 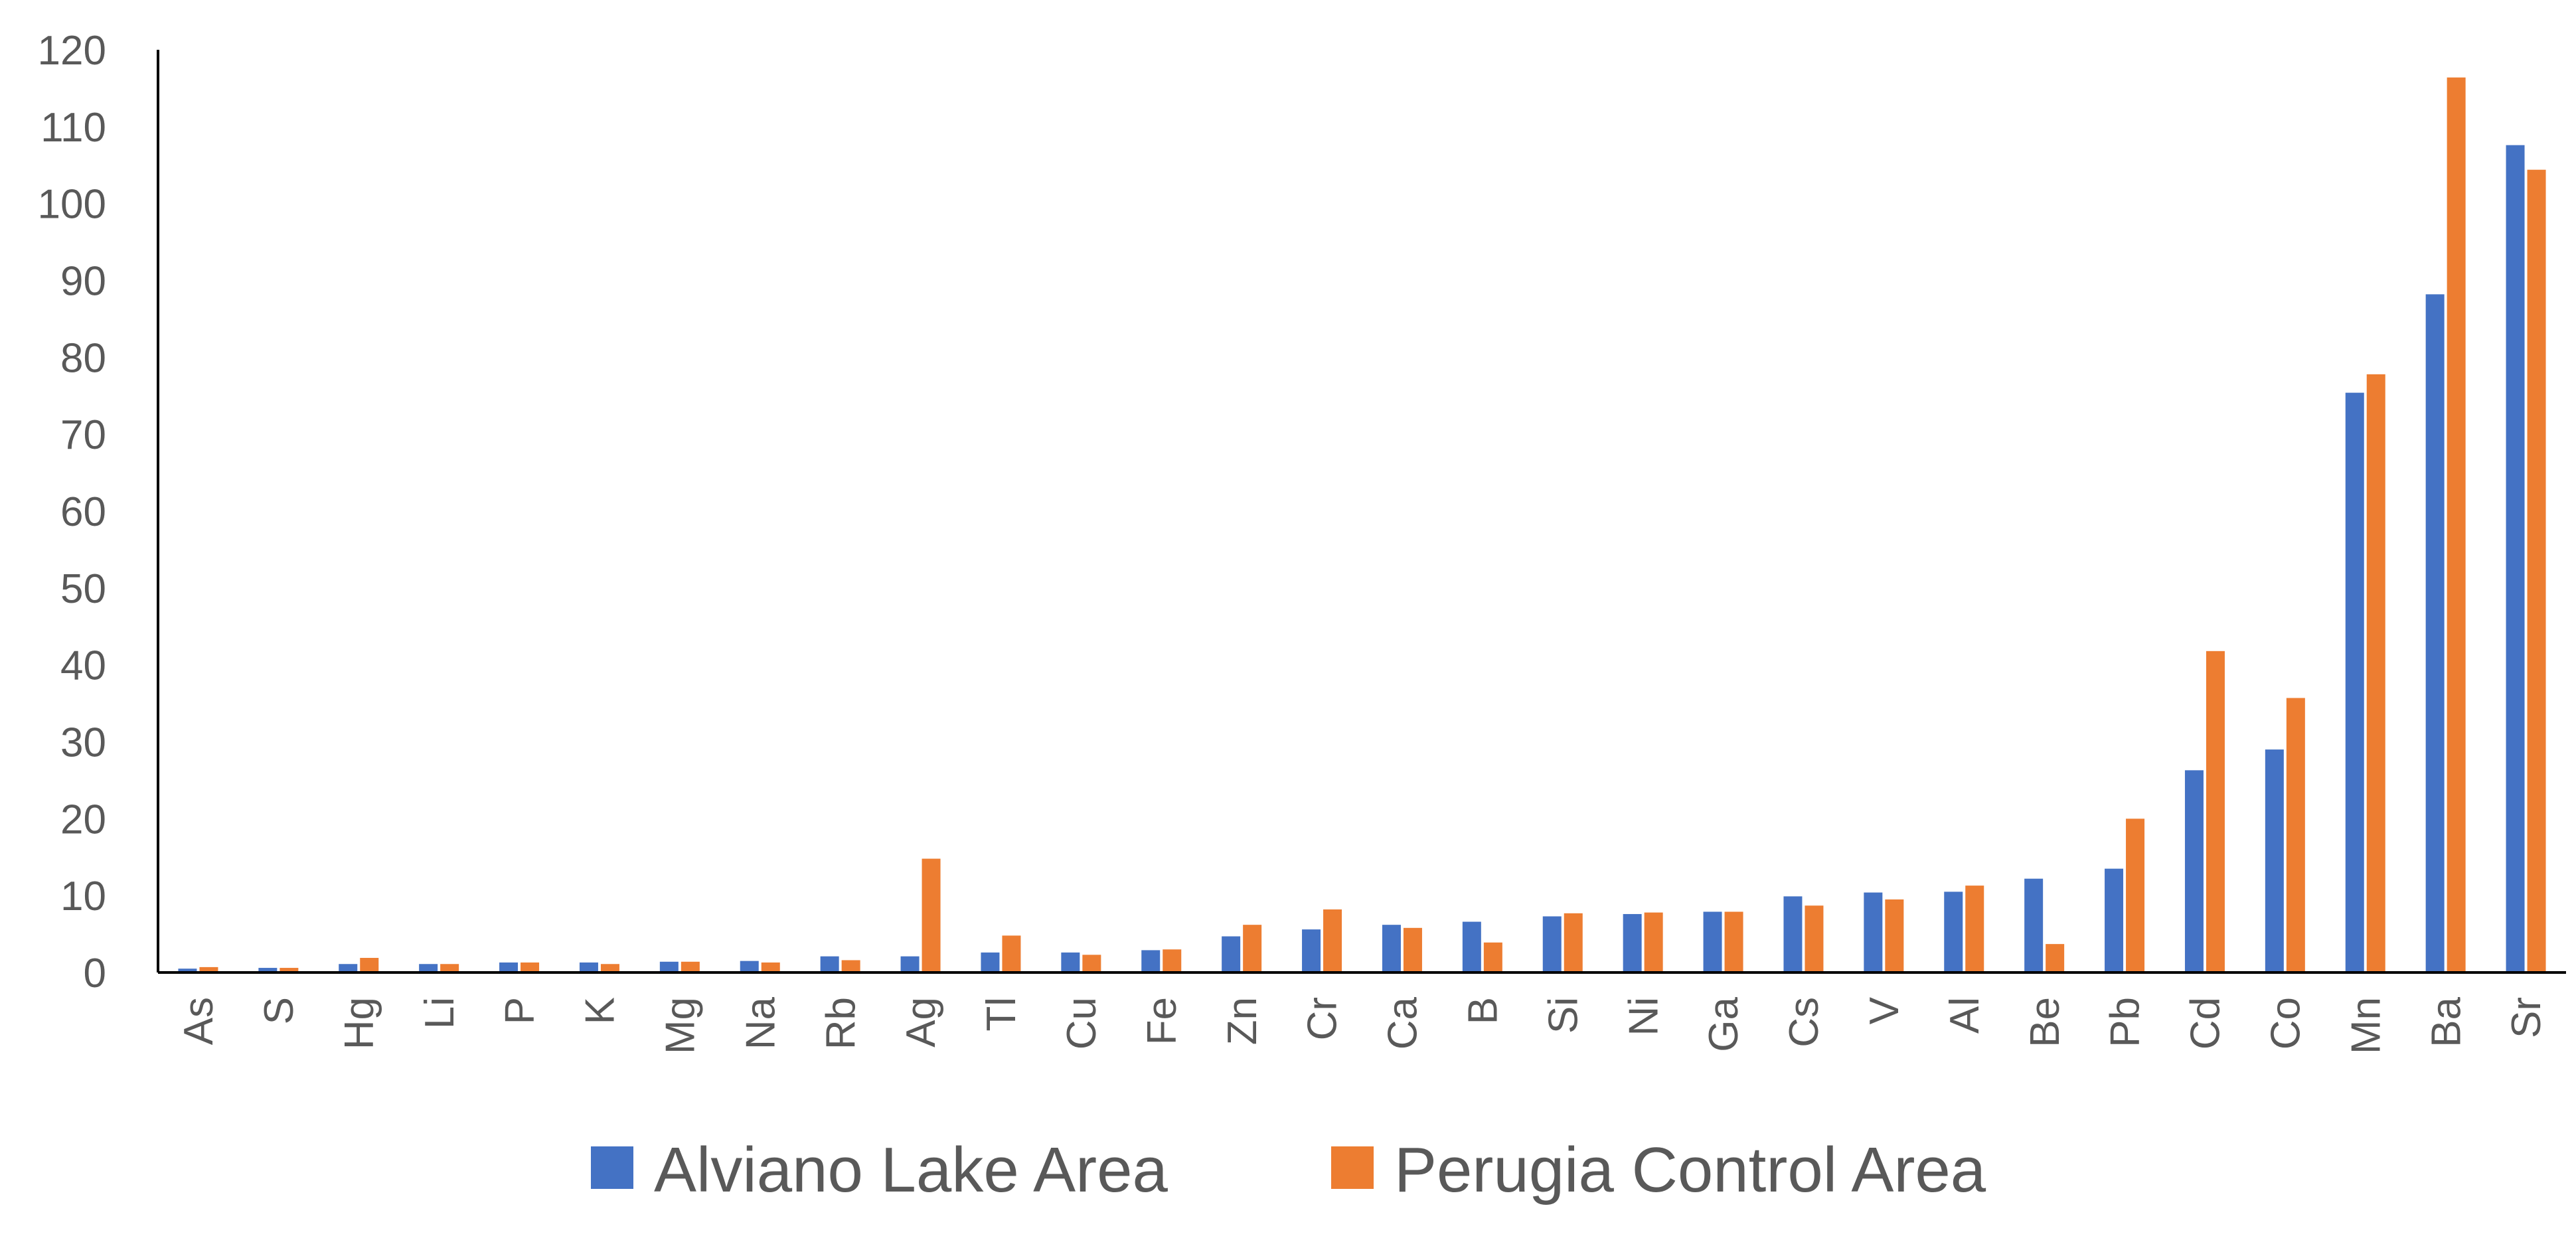 I want to click on bar-alviano-v, so click(x=1873, y=932).